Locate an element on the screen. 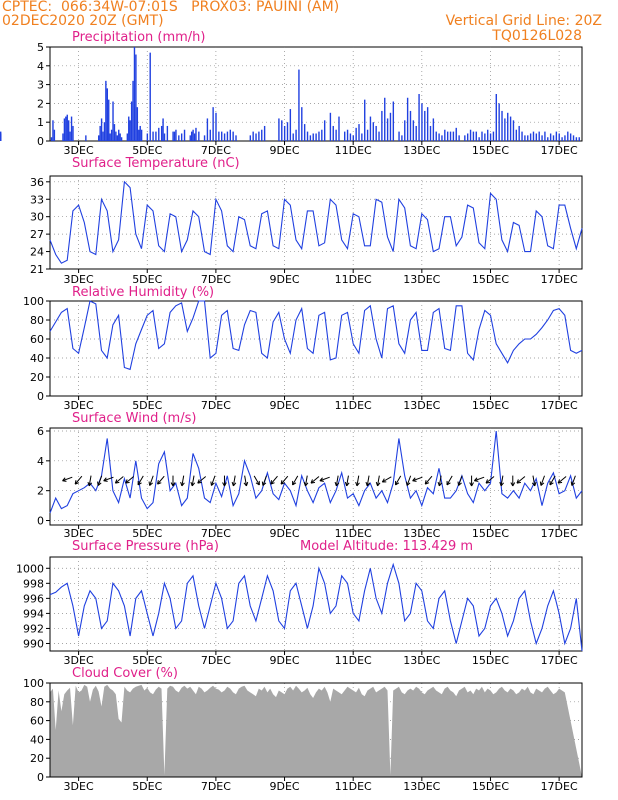 This screenshot has height=800, width=618. cloud-ytick-label: 20 is located at coordinates (37, 758).